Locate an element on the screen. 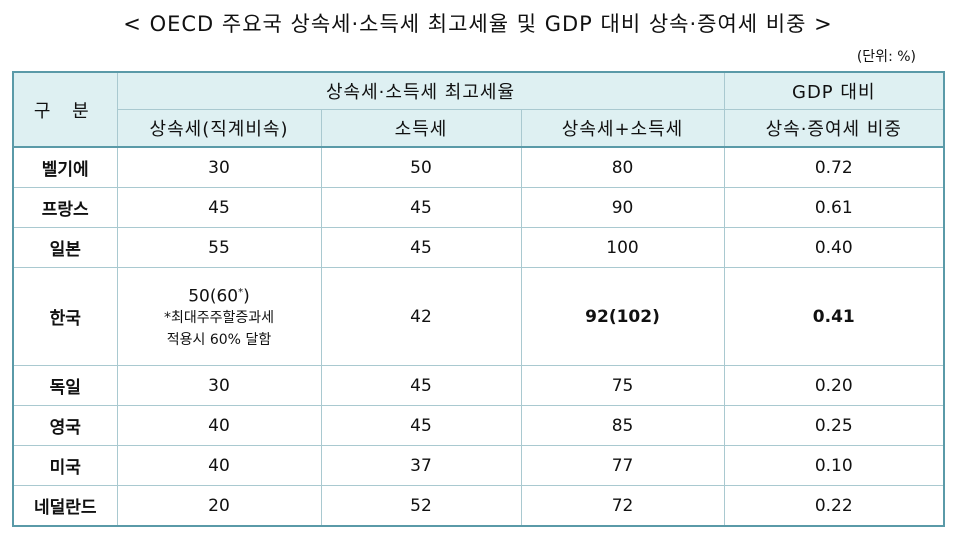 This screenshot has height=536, width=956. inheritance-rate: 50(60*) is located at coordinates (219, 295).